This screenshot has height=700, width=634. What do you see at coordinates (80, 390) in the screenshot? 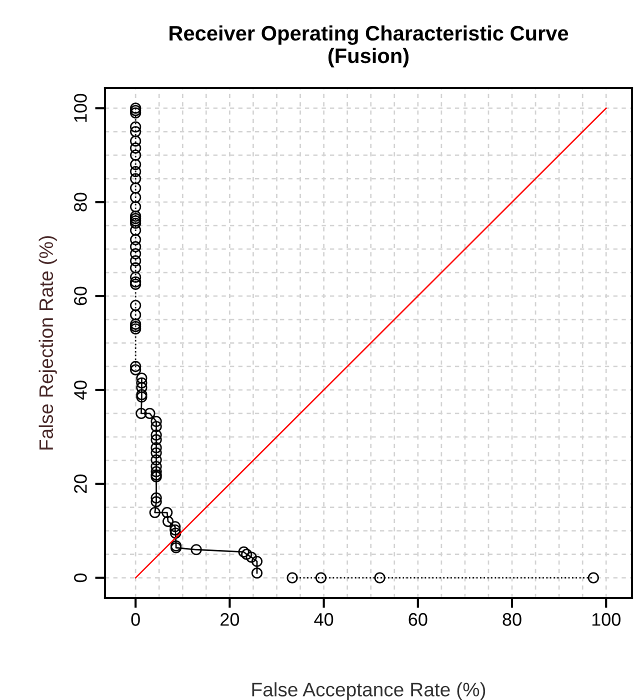
I see `y-tick-label: 40` at bounding box center [80, 390].